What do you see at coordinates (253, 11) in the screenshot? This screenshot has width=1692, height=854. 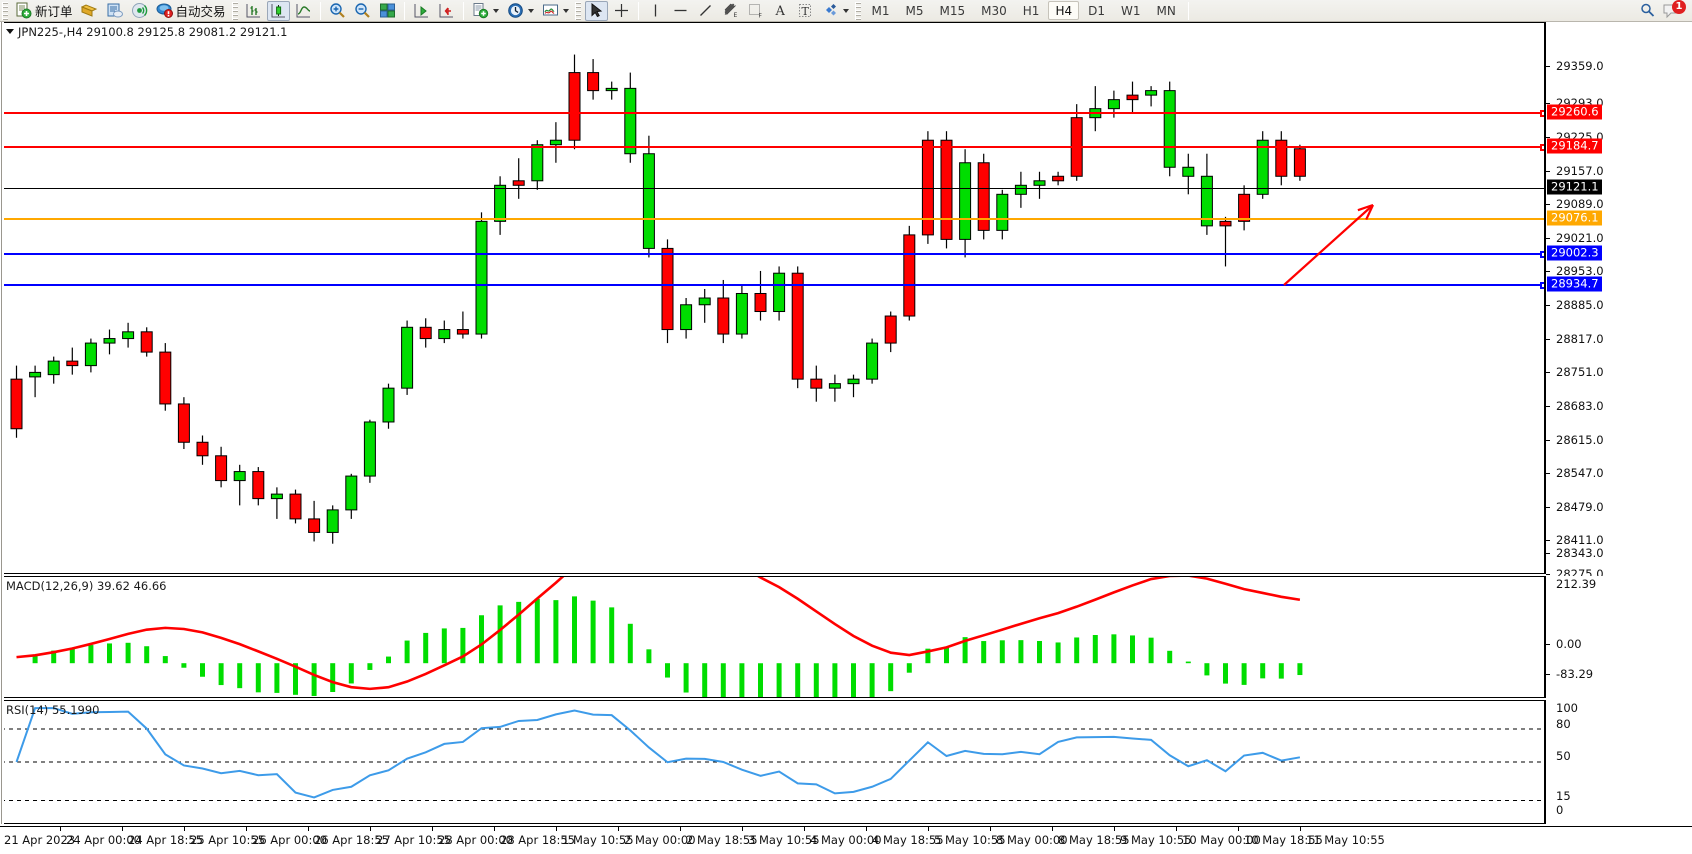 I see `bar-chart-button` at bounding box center [253, 11].